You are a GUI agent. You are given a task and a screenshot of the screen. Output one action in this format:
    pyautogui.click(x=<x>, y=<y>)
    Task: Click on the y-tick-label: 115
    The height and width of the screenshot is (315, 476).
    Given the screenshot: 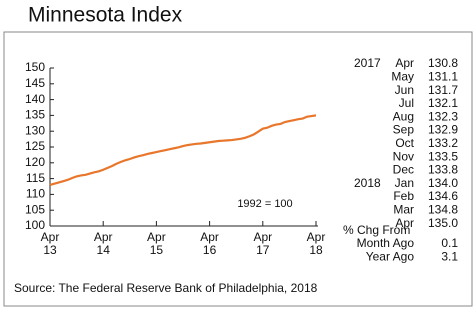 What is the action you would take?
    pyautogui.click(x=35, y=178)
    